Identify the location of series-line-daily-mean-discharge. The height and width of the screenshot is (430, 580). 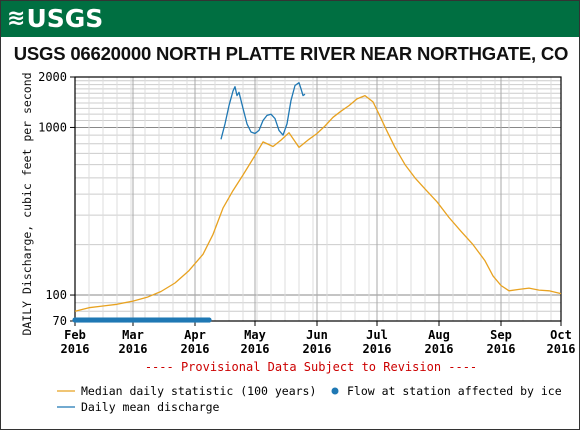
(263, 111).